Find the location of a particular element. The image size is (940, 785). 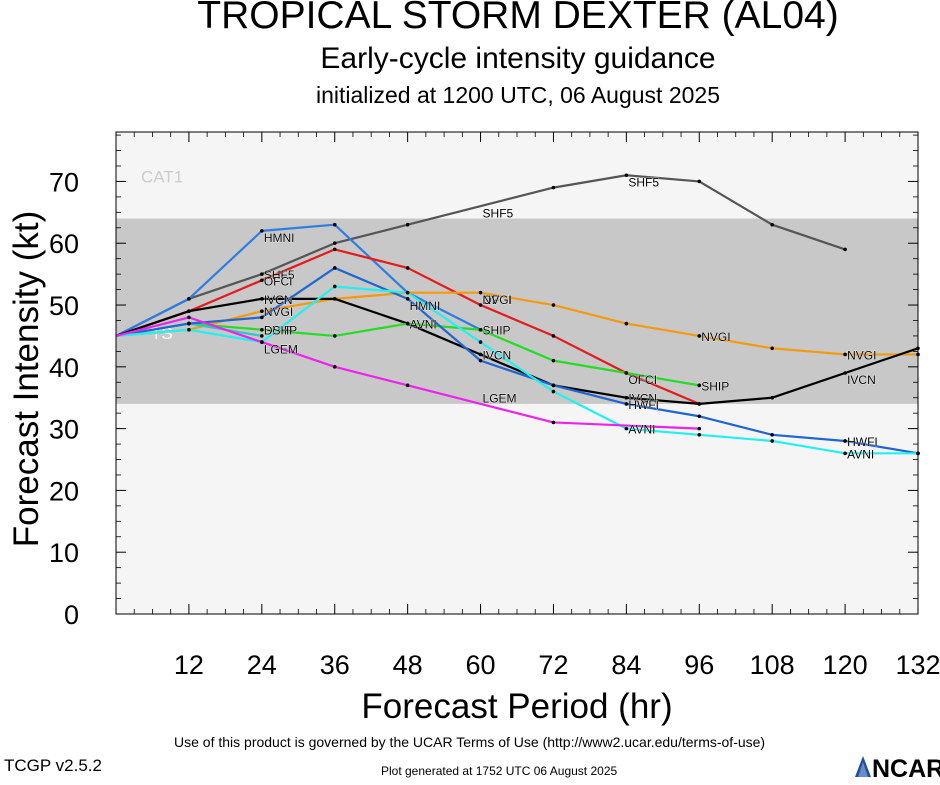

series-line-ivcn is located at coordinates (517, 351).